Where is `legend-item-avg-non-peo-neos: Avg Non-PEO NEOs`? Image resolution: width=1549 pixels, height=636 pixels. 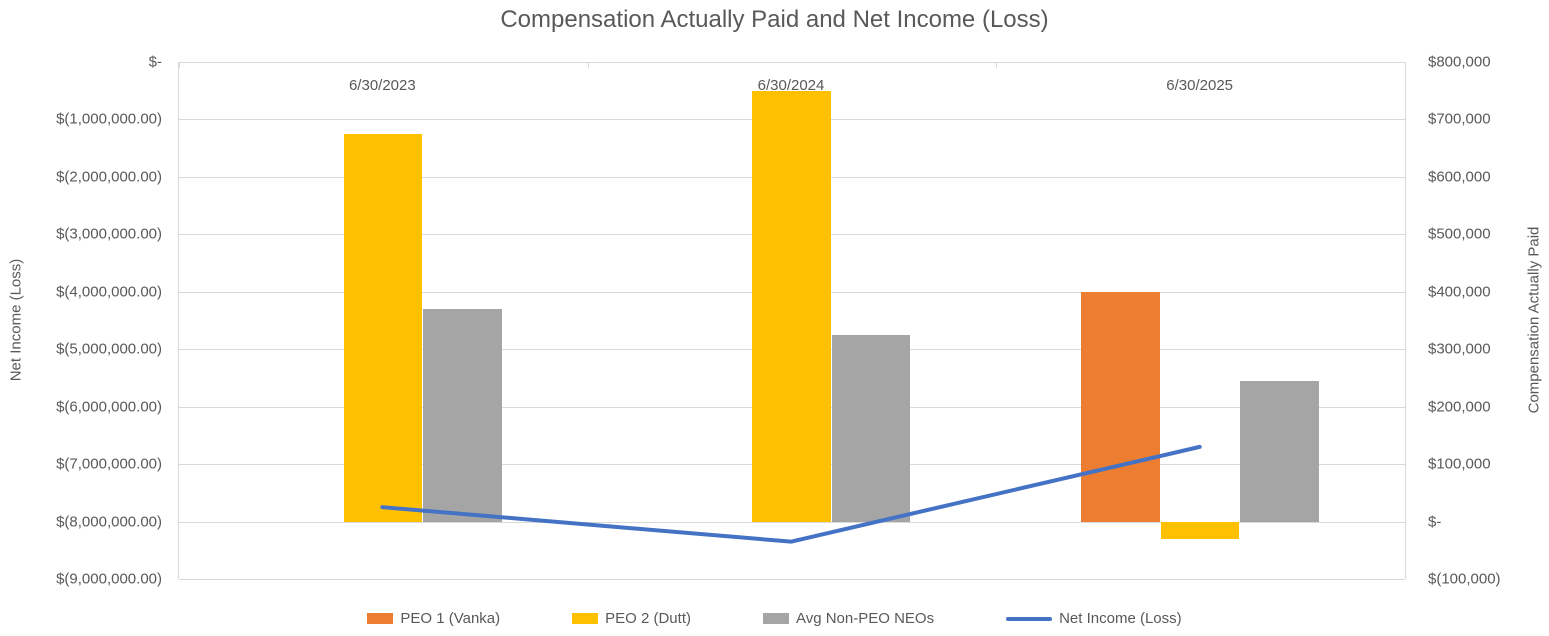 legend-item-avg-non-peo-neos: Avg Non-PEO NEOs is located at coordinates (848, 618).